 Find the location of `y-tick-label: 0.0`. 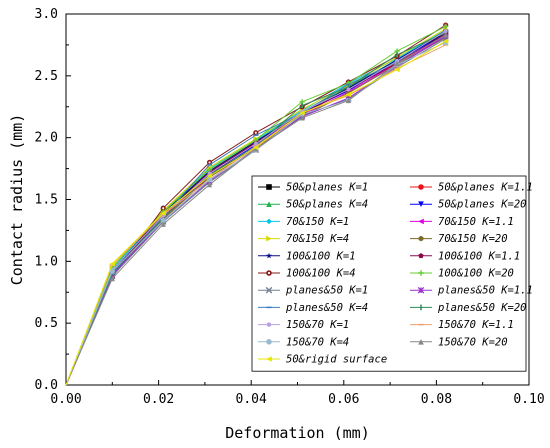

y-tick-label: 0.0 is located at coordinates (46, 385).